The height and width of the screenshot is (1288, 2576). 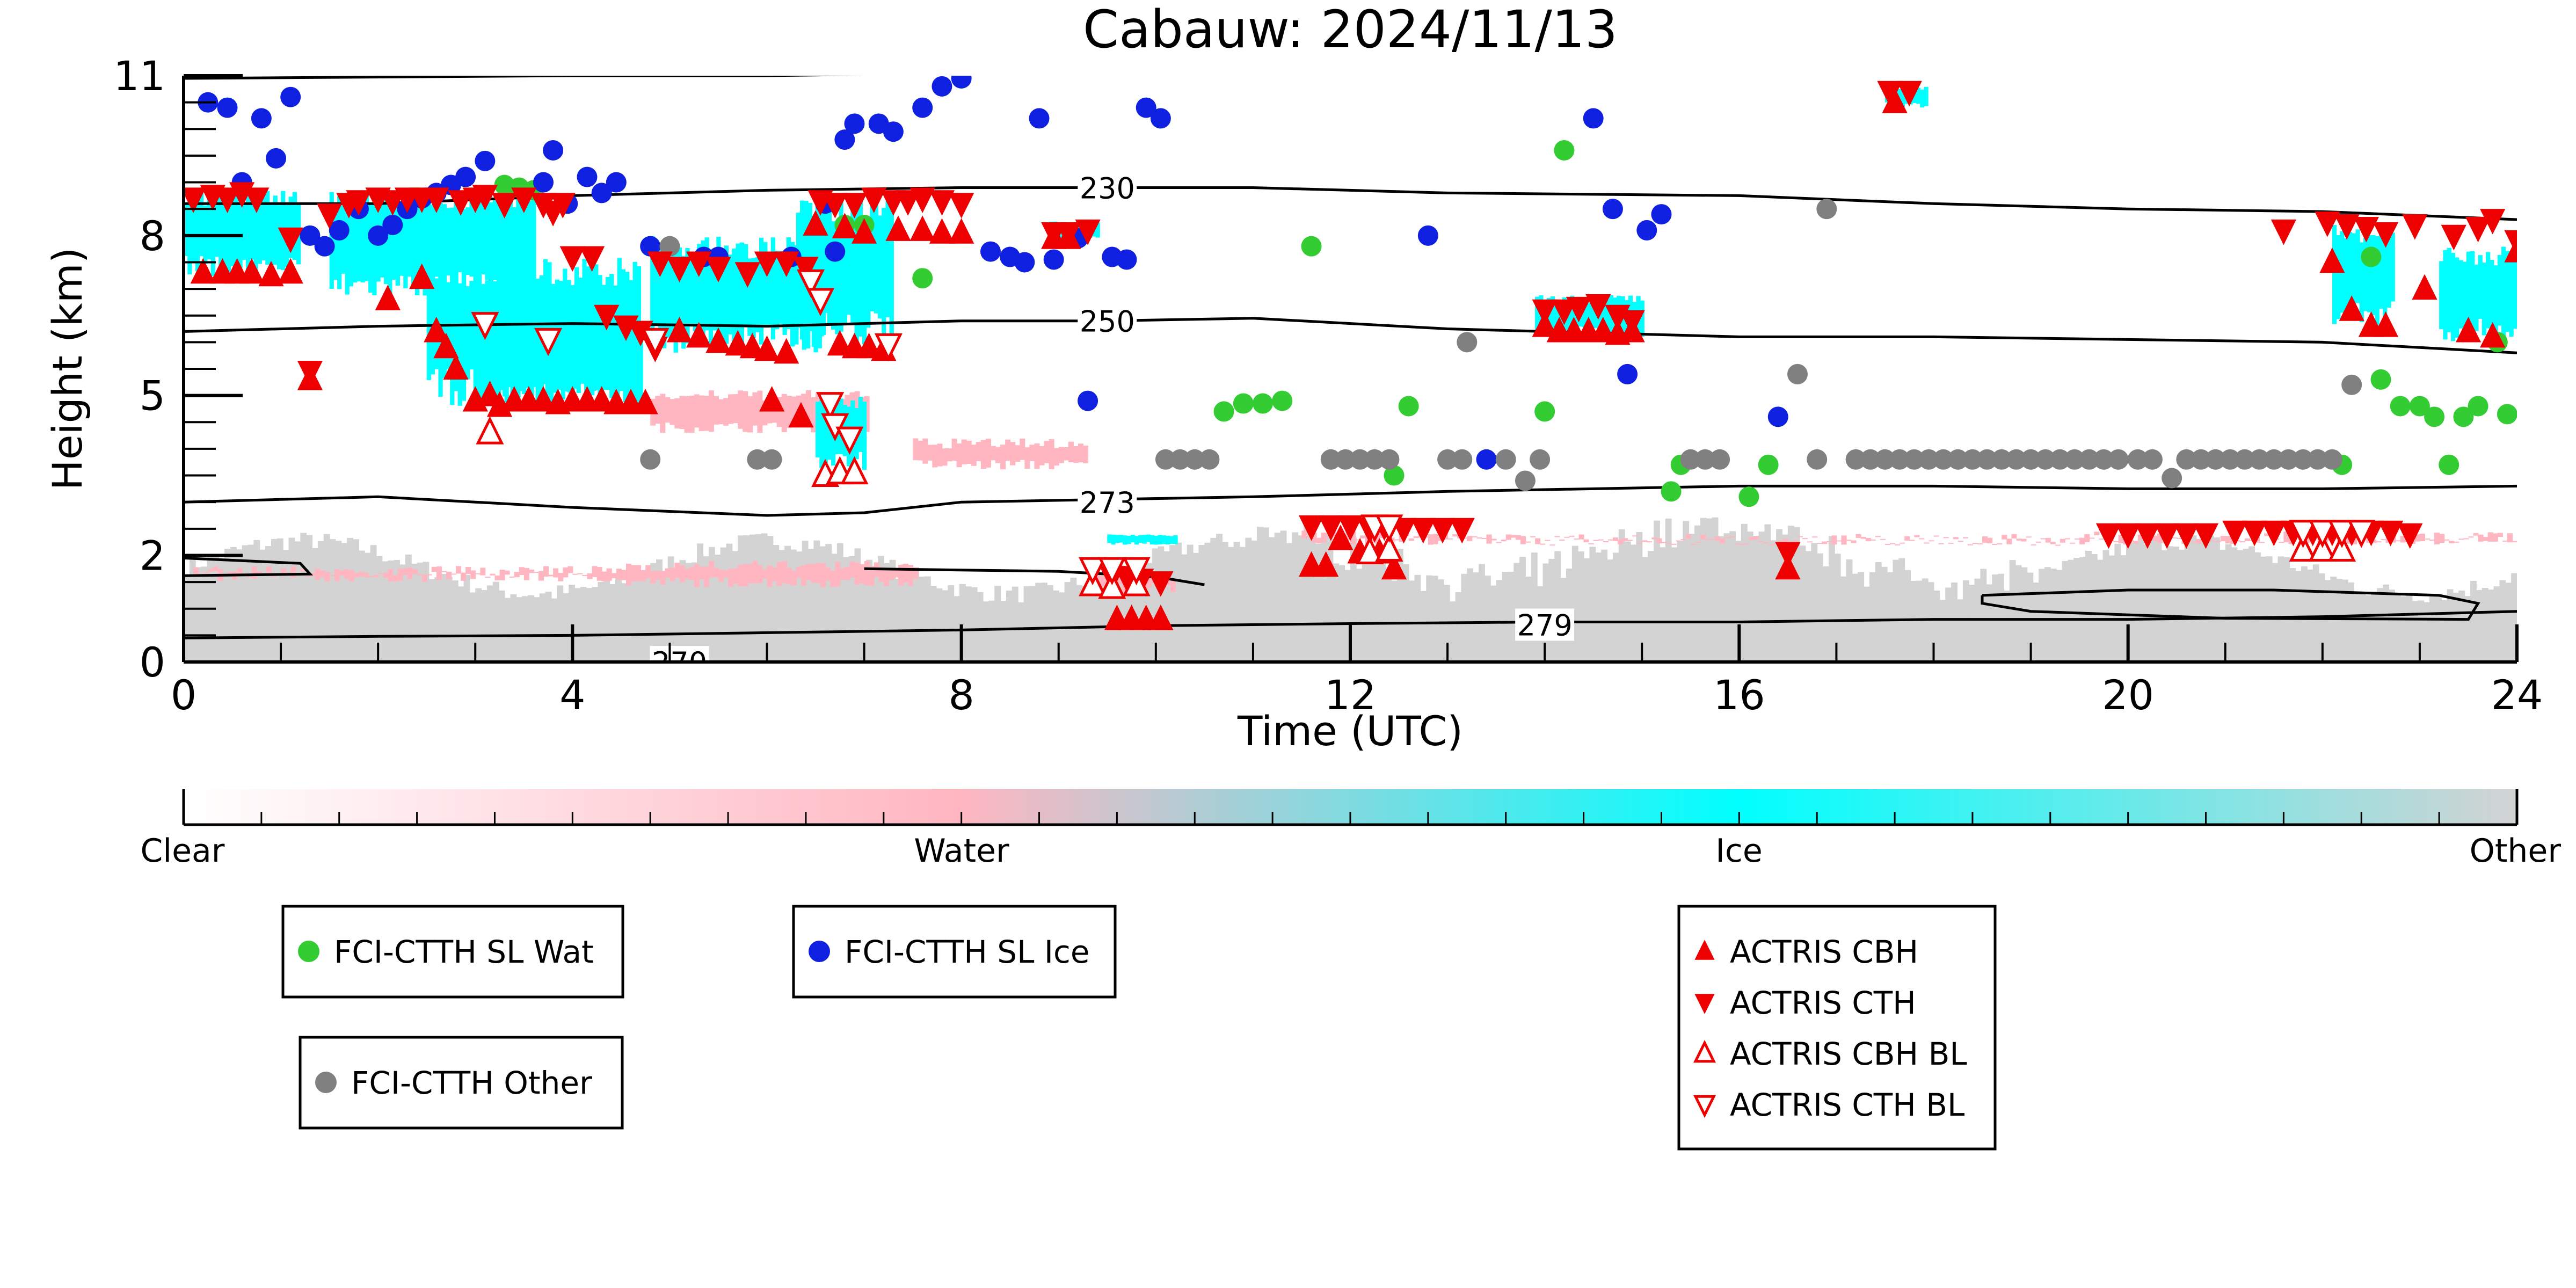 I want to click on contour-label: 270, so click(x=679, y=663).